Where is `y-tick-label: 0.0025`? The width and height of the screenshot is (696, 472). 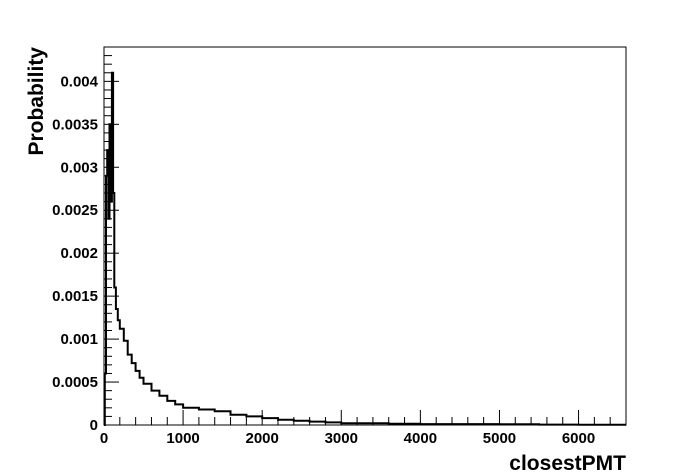 y-tick-label: 0.0025 is located at coordinates (75, 210).